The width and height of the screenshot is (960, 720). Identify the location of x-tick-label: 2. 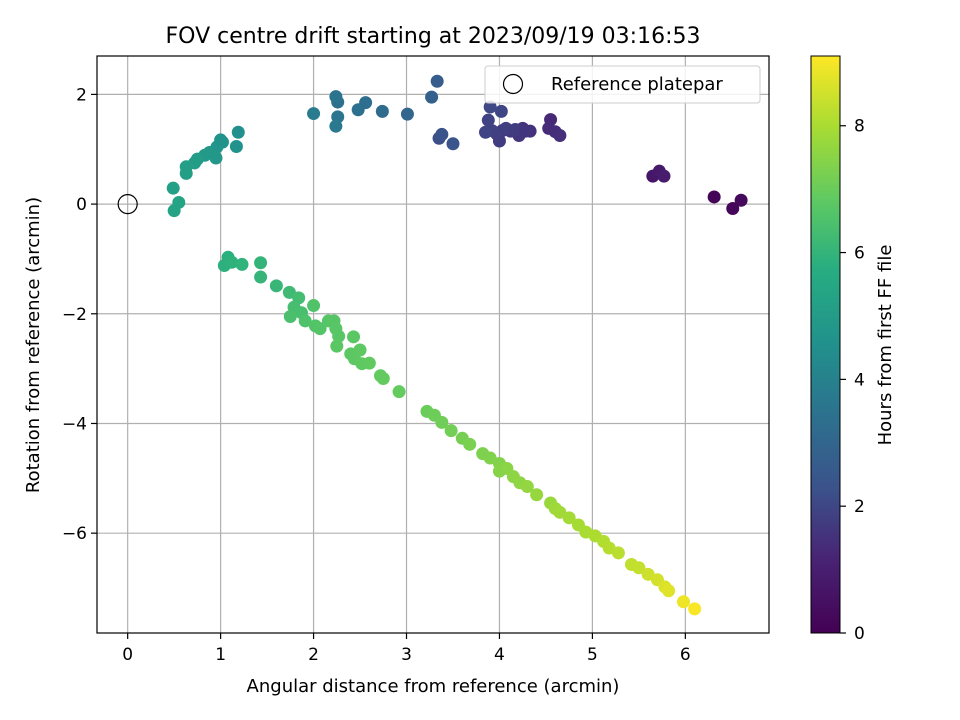
(313, 655).